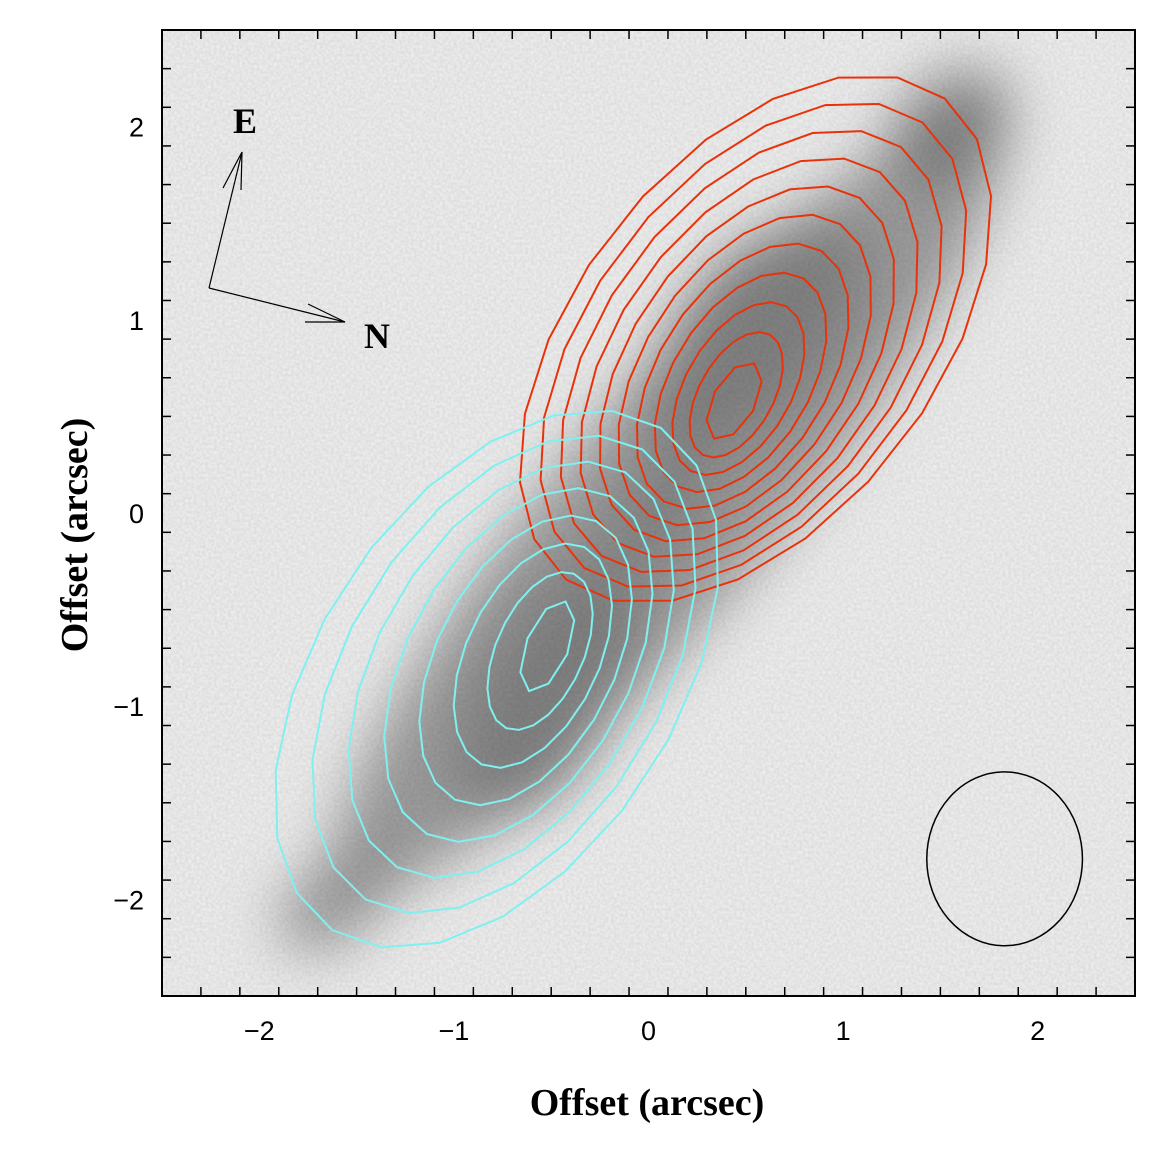 Image resolution: width=1163 pixels, height=1156 pixels. I want to click on x-tick-label: −2, so click(259, 1031).